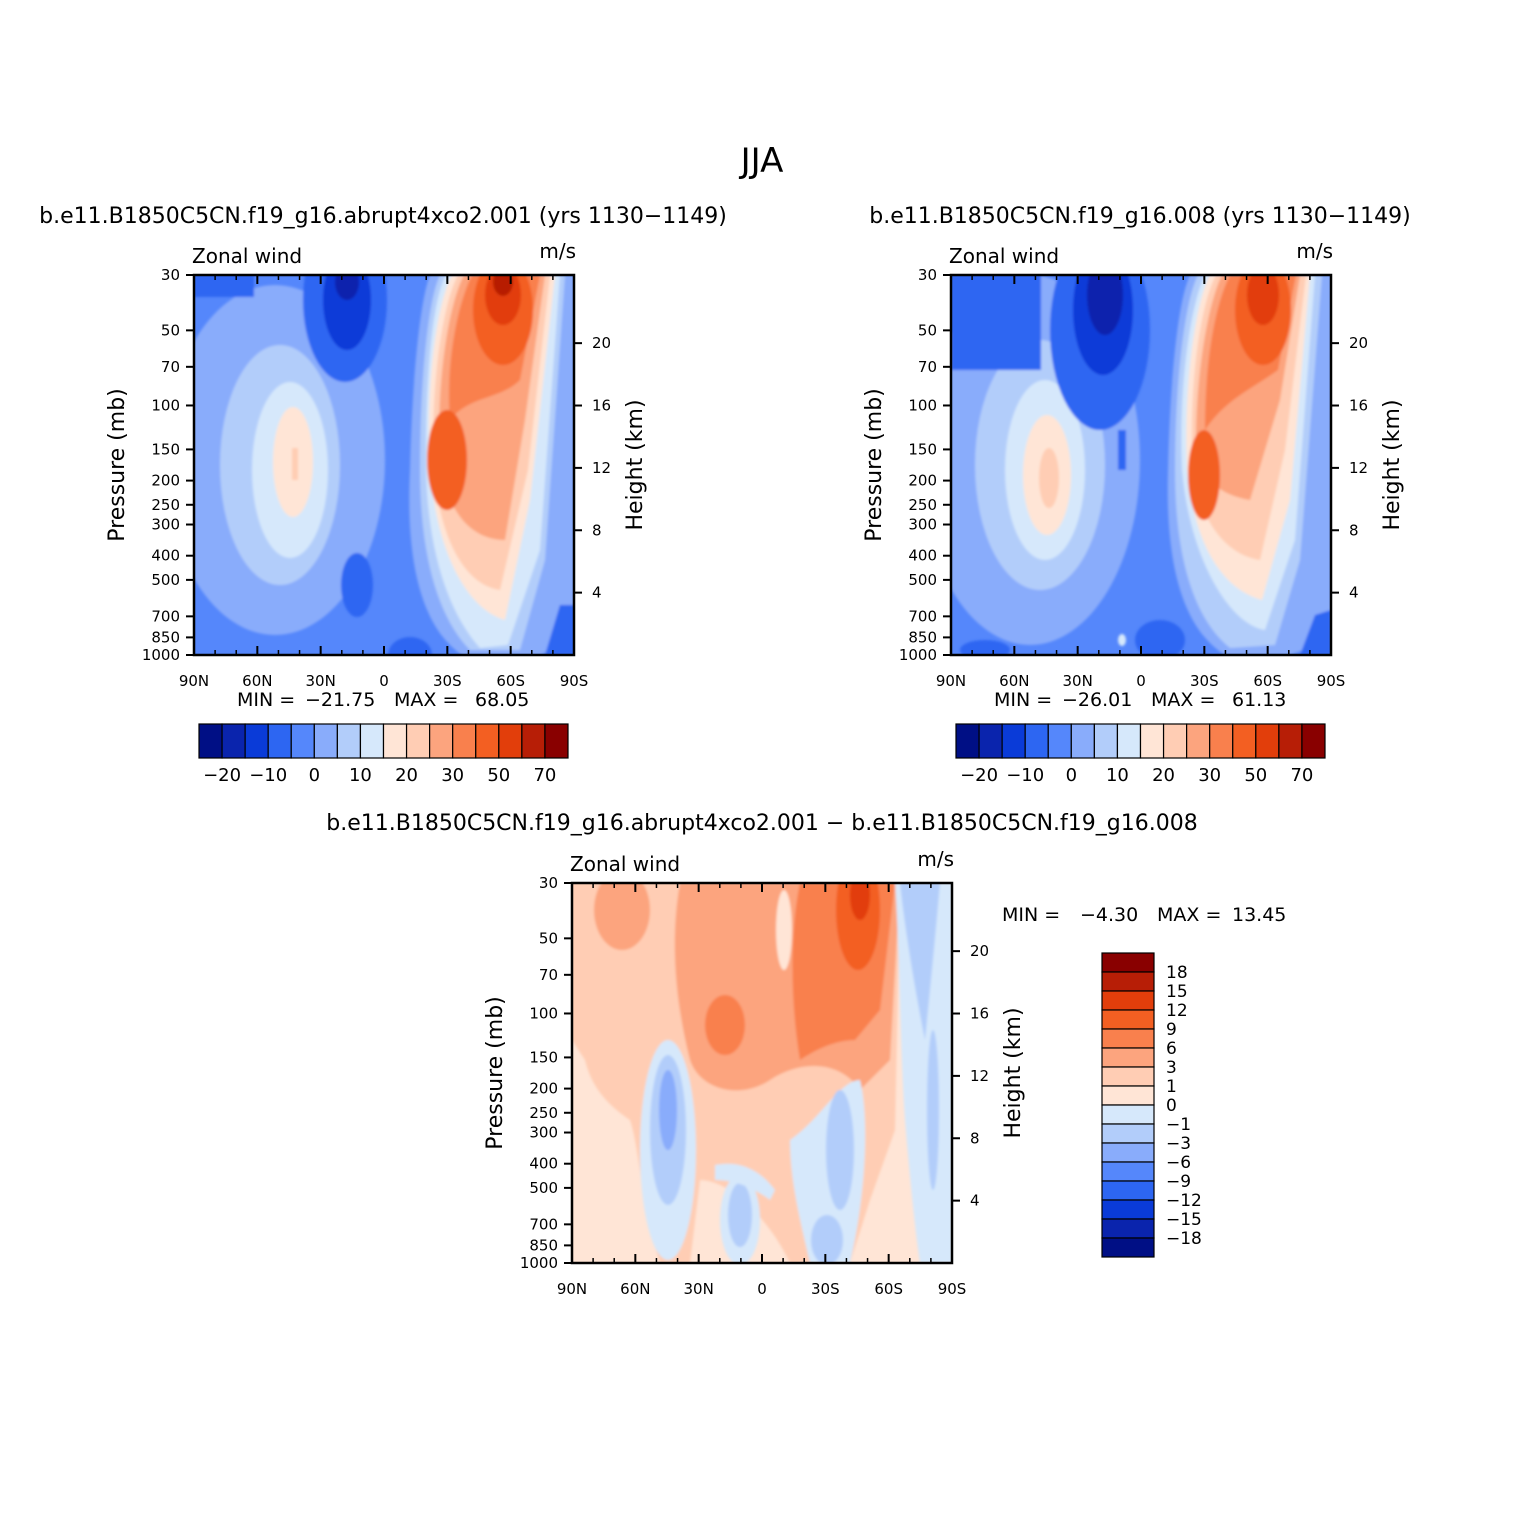 The width and height of the screenshot is (1524, 1524). I want to click on panel-ctrl-ytick-label: 300, so click(922, 525).